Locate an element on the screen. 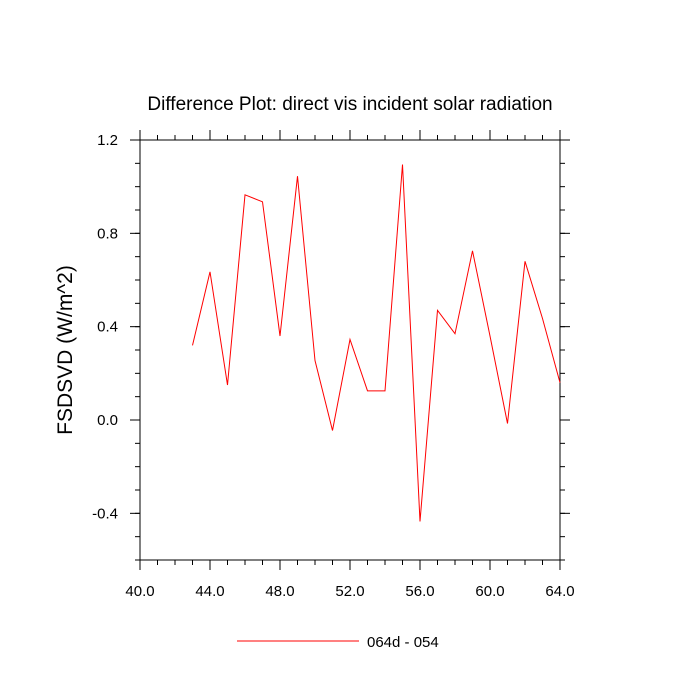 This screenshot has width=700, height=700. x-tick-label: 40.0 is located at coordinates (139, 591).